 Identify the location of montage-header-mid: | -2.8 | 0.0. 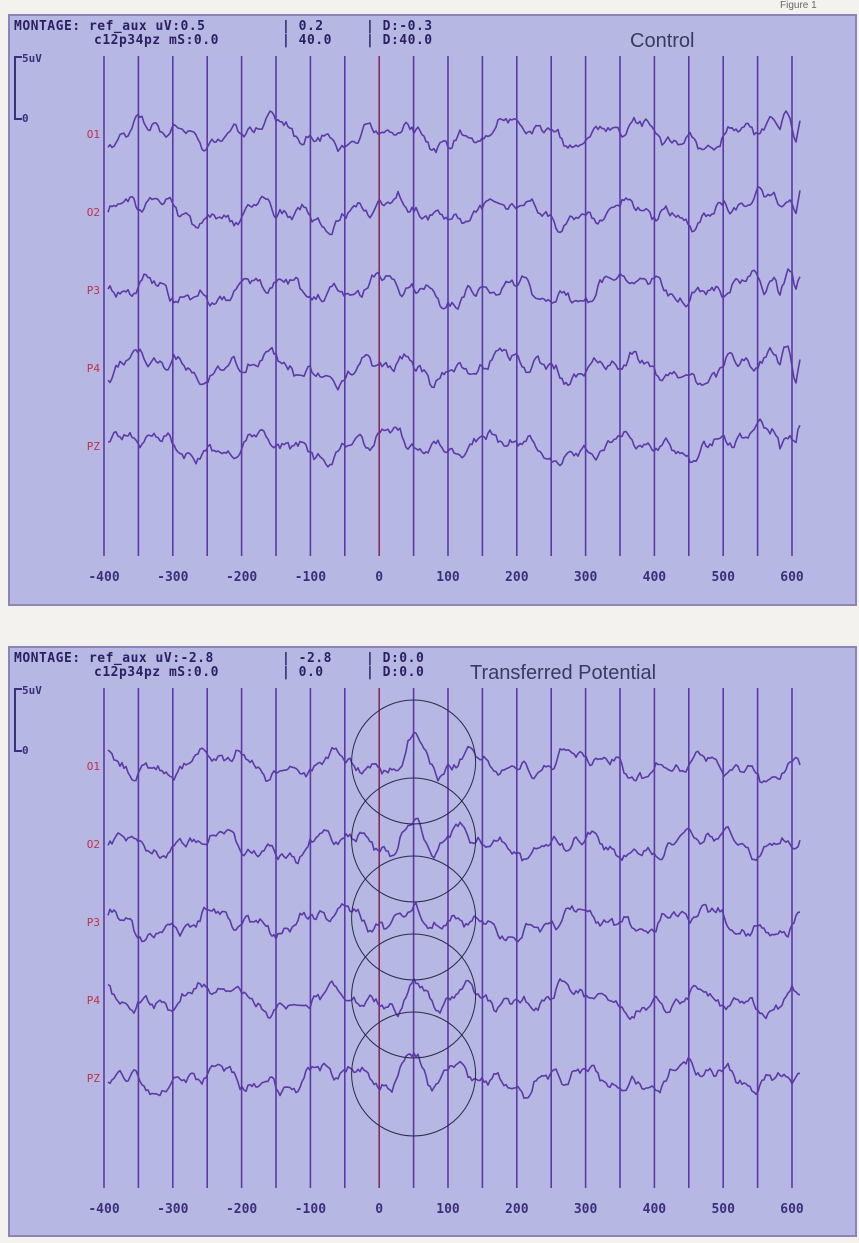
(307, 665).